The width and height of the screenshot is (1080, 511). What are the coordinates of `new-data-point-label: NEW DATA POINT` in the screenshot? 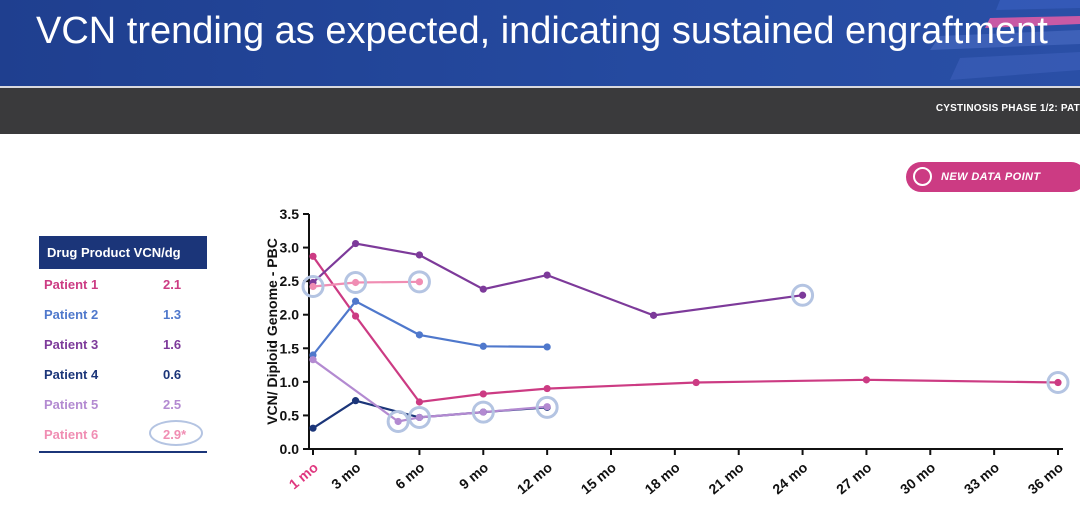 It's located at (991, 177).